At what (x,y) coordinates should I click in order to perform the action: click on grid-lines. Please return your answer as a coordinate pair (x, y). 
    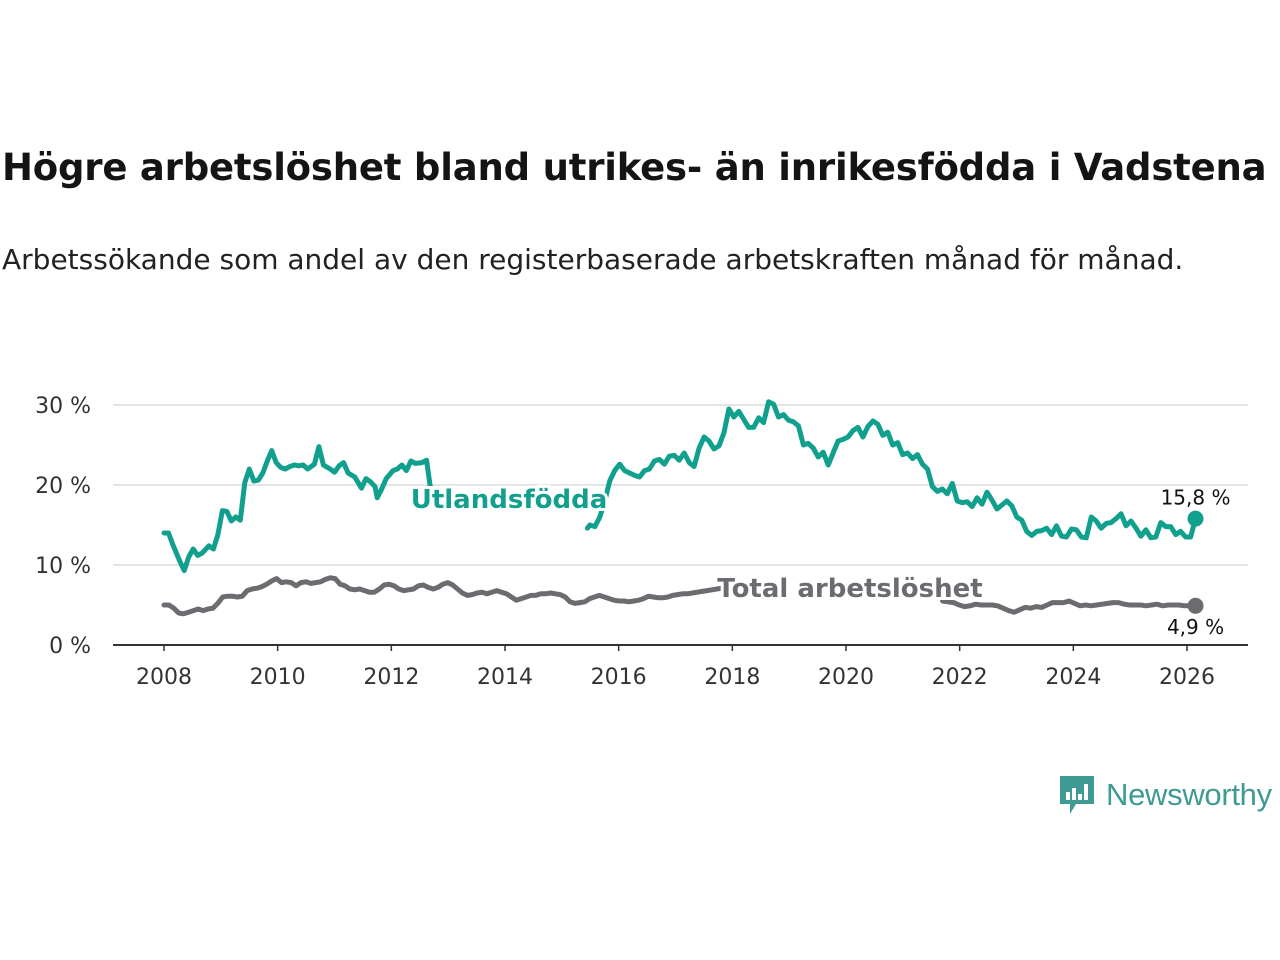
    Looking at the image, I should click on (680, 485).